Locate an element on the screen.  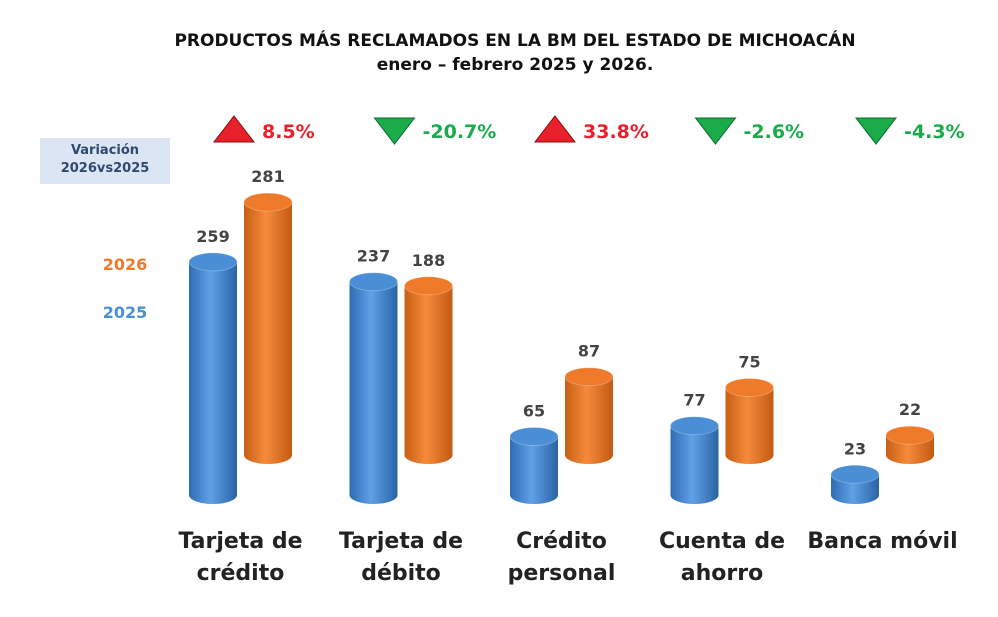
data-label: 237 is located at coordinates (373, 256).